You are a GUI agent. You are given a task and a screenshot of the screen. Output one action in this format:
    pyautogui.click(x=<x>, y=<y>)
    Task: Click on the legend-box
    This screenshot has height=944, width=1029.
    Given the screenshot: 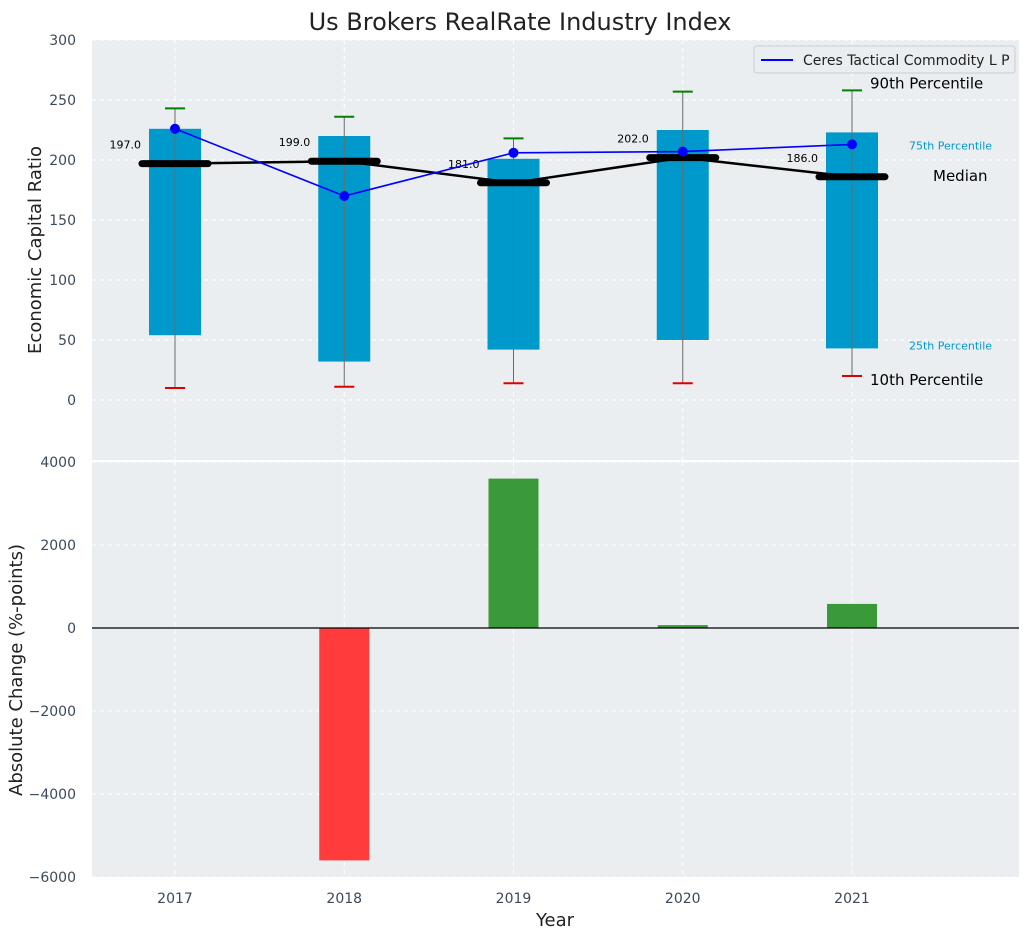 What is the action you would take?
    pyautogui.click(x=884, y=59)
    